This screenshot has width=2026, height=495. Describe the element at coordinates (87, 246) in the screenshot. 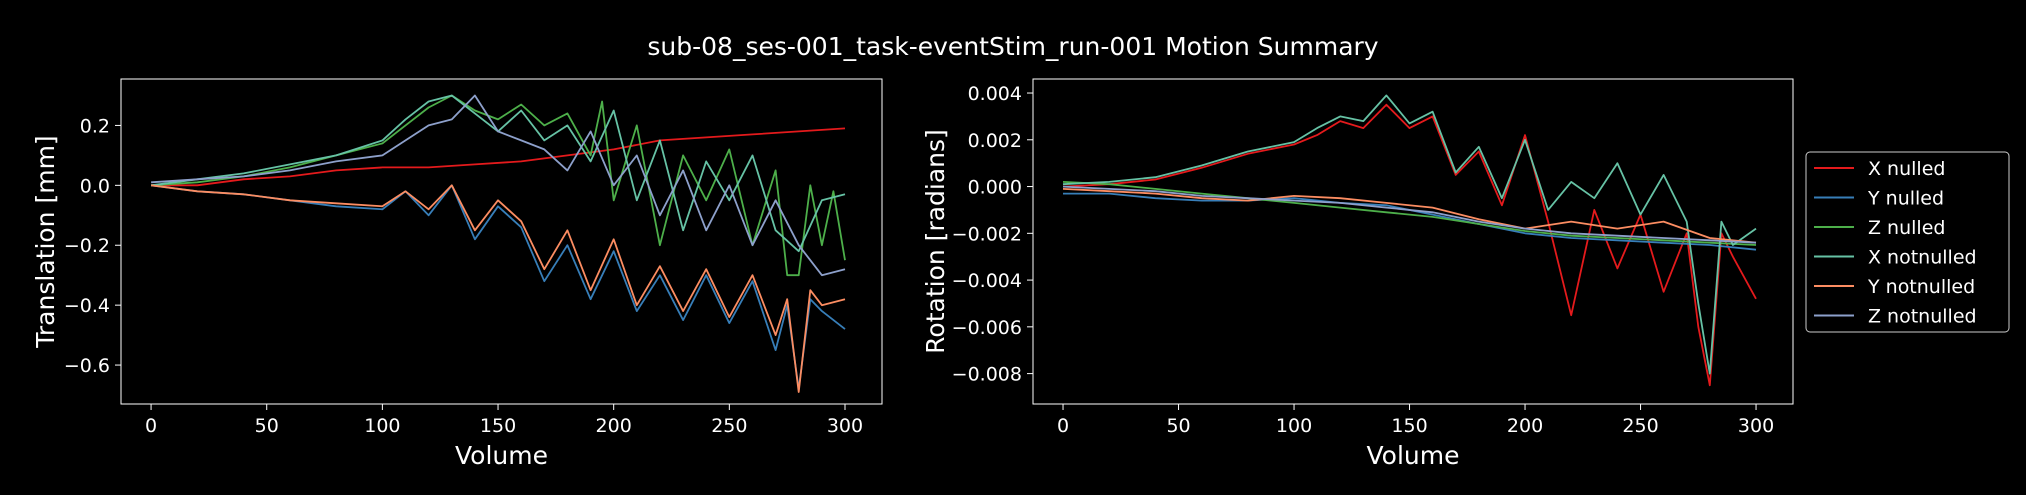

I see `y-tick-label: −0.2` at that location.